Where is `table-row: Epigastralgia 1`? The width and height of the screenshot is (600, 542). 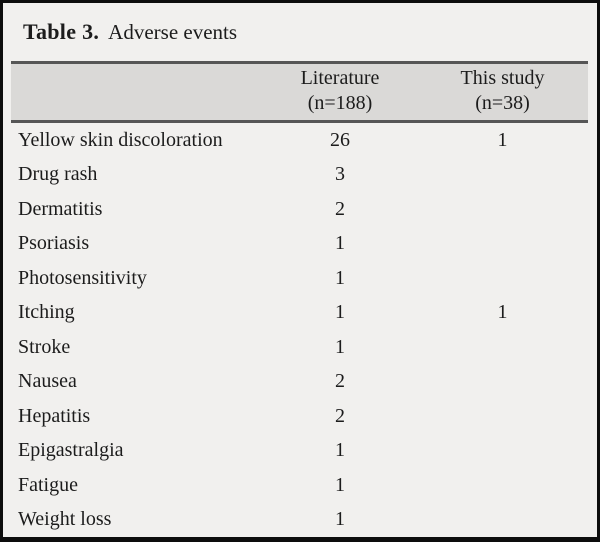
table-row: Epigastralgia 1 is located at coordinates (299, 451).